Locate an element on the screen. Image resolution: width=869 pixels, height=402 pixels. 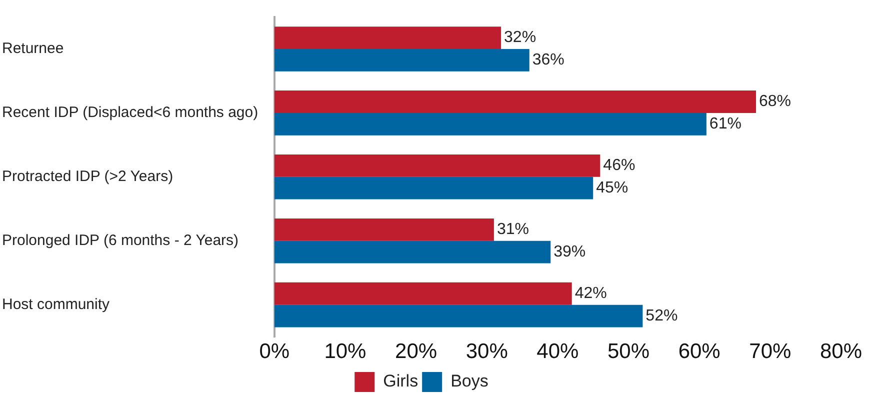
data-label: 52% is located at coordinates (662, 315).